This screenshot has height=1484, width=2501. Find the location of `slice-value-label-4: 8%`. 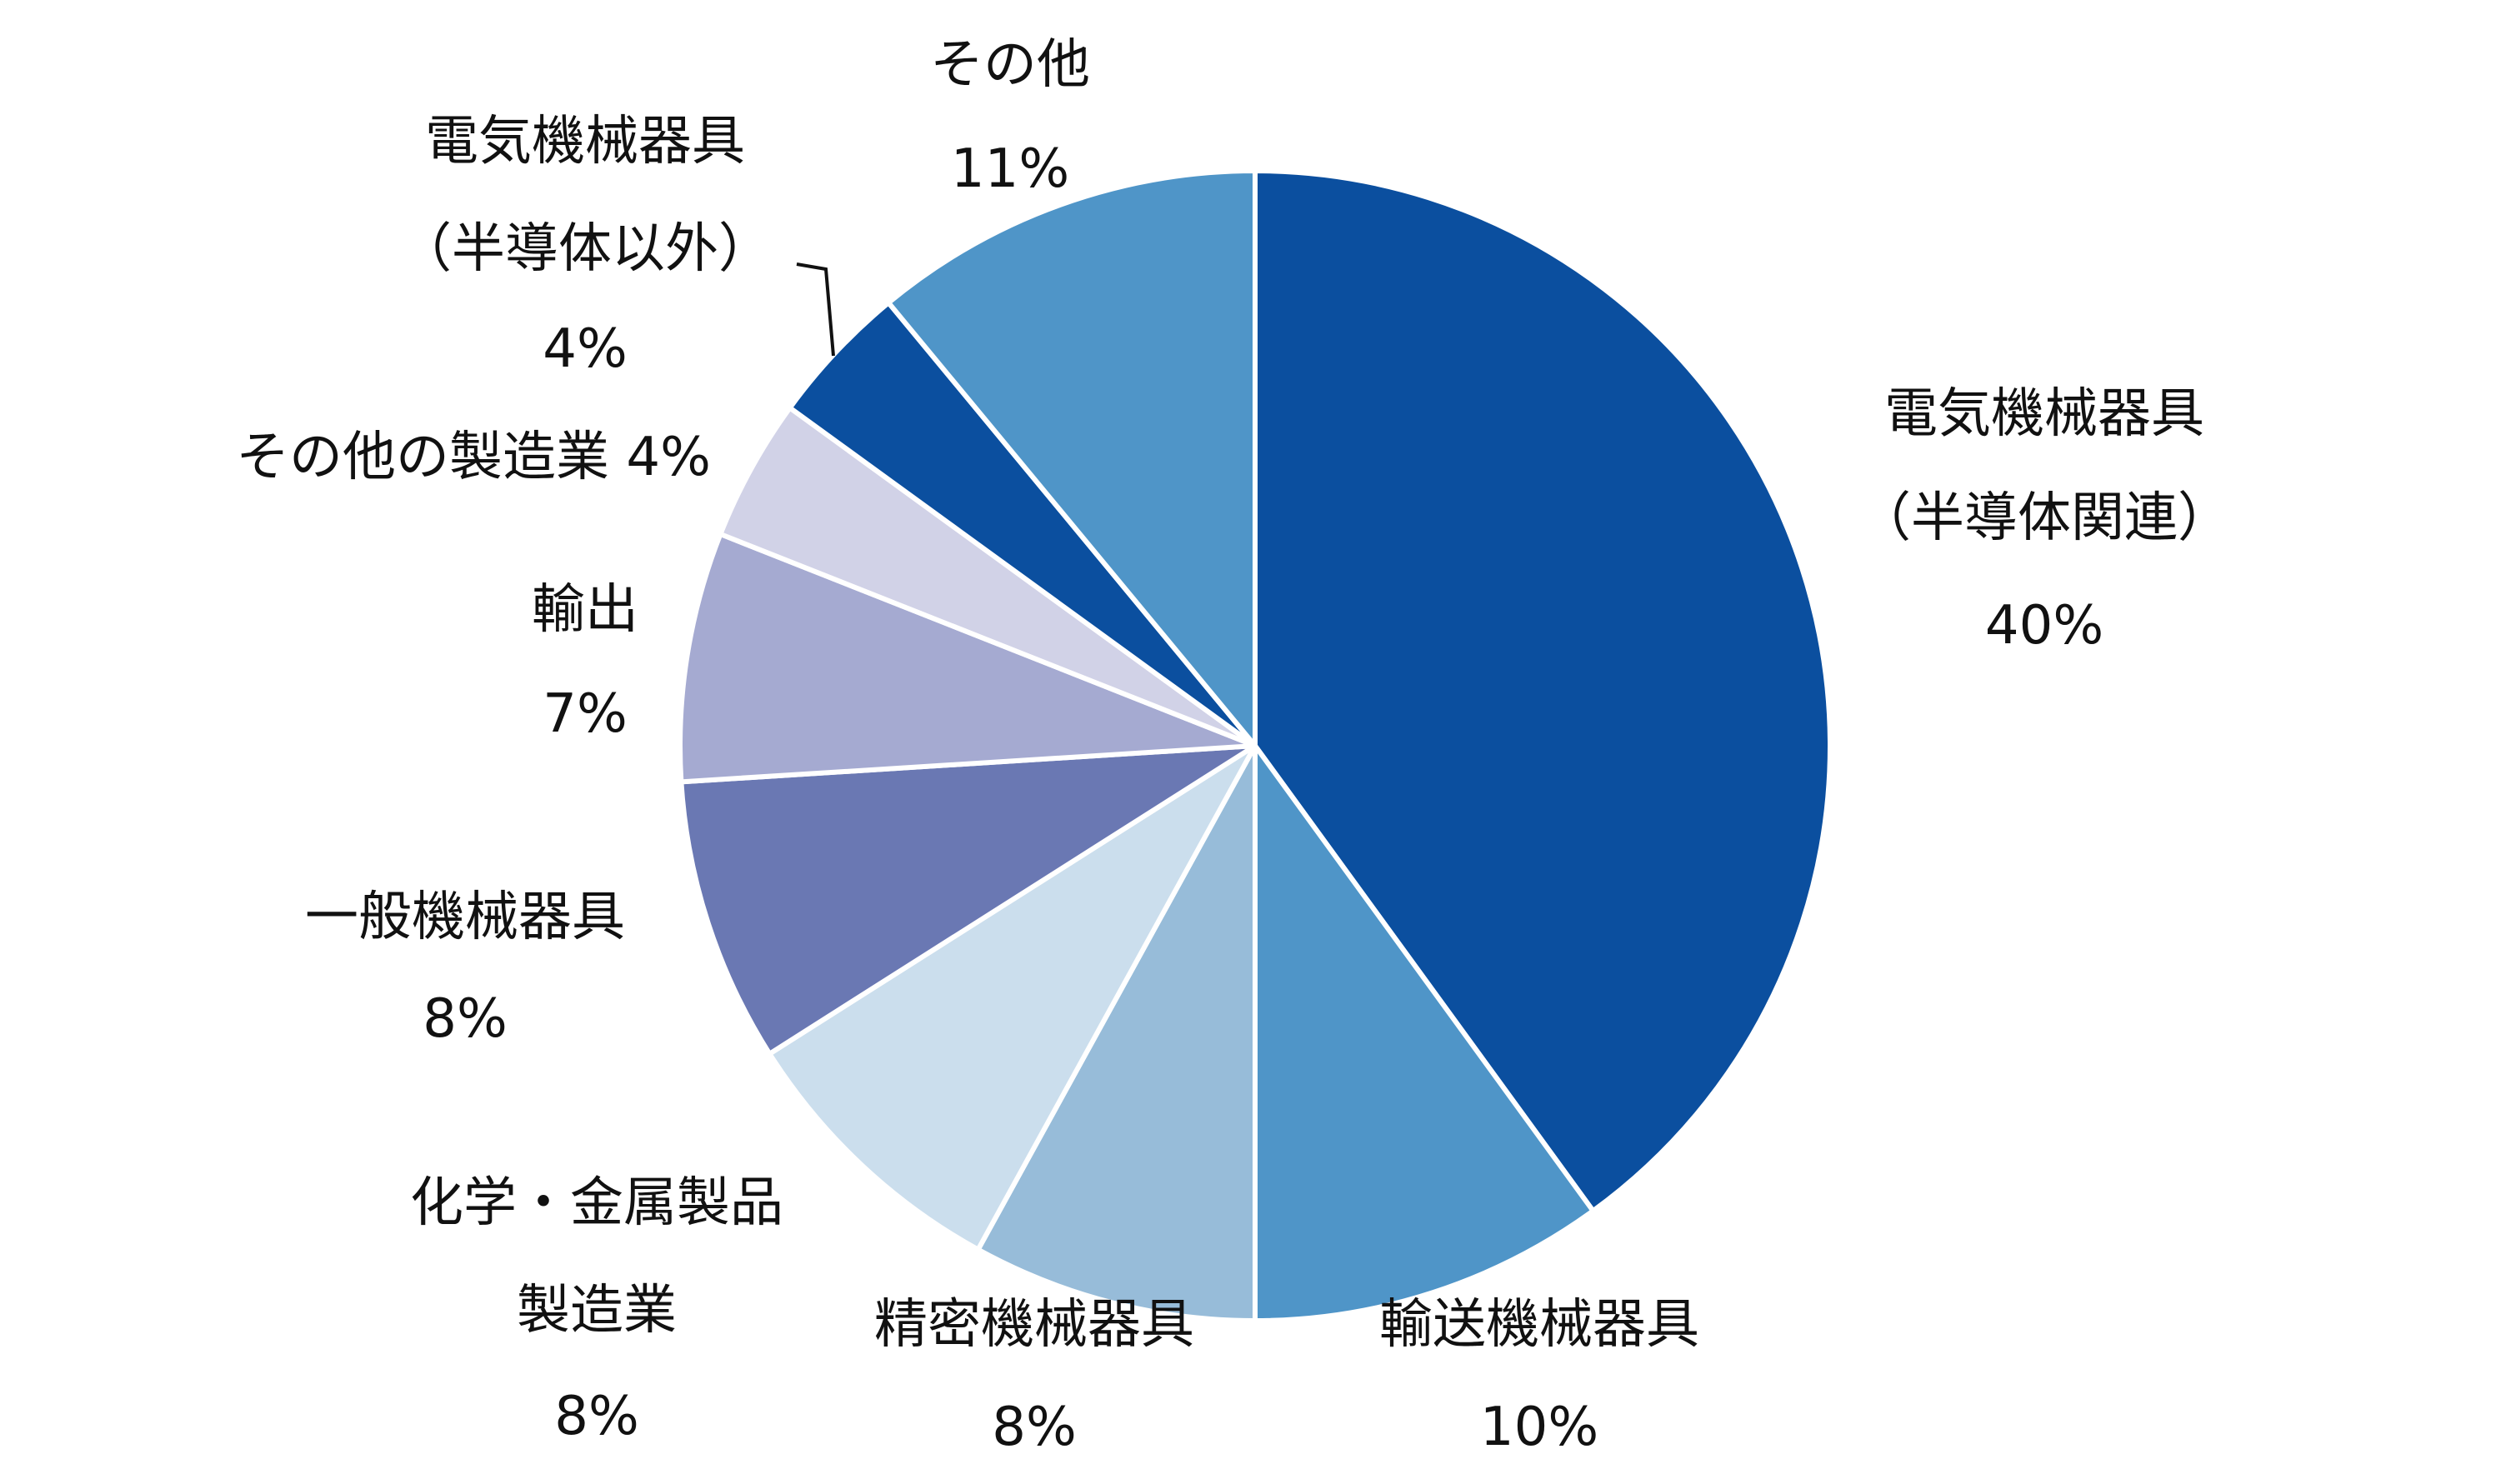

slice-value-label-4: 8% is located at coordinates (466, 1019).